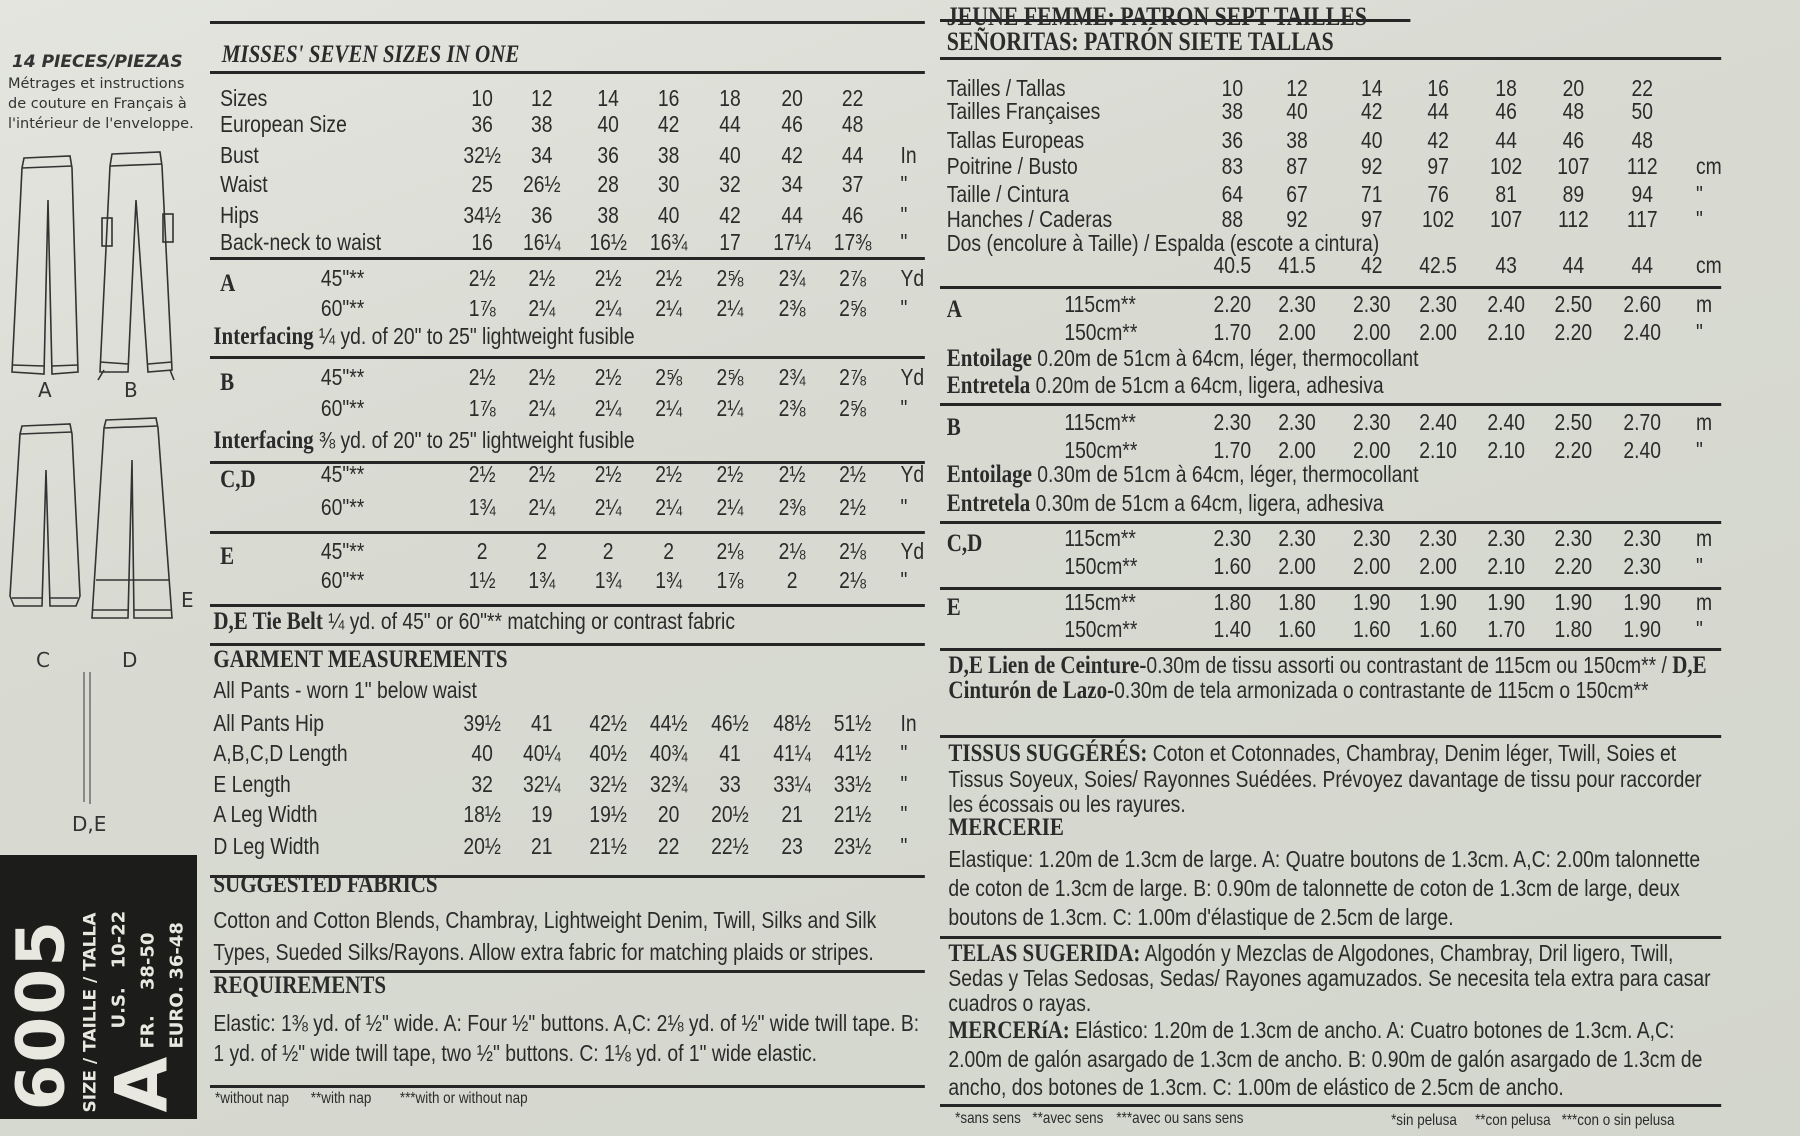 This screenshot has height=1136, width=1800. What do you see at coordinates (244, 98) in the screenshot?
I see `row-label: Sizes` at bounding box center [244, 98].